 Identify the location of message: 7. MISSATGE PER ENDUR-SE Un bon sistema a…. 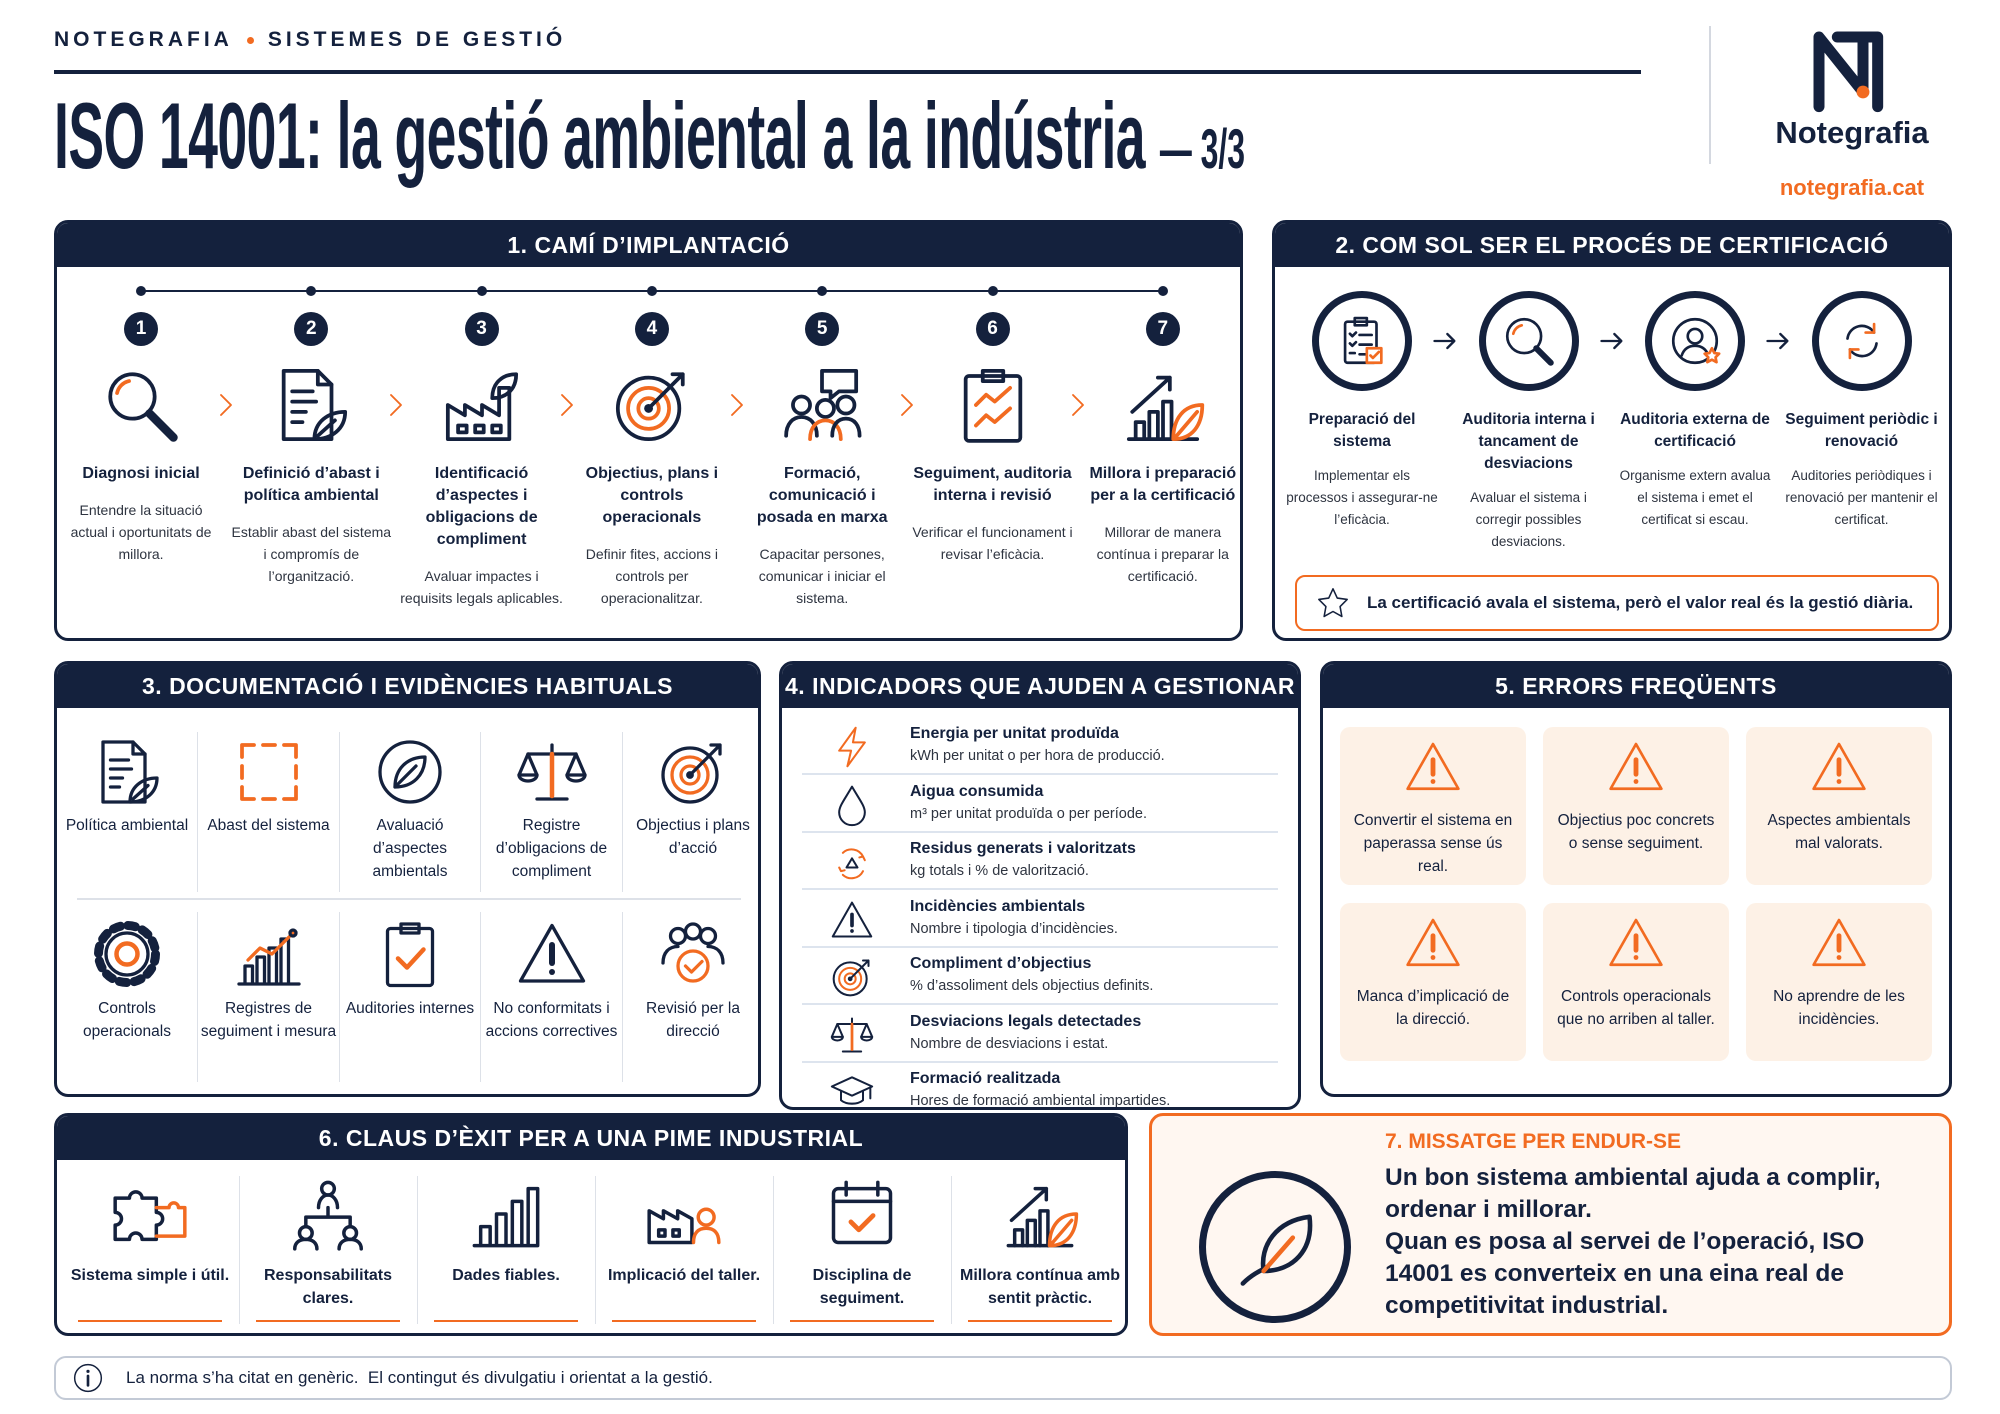
(1550, 1224).